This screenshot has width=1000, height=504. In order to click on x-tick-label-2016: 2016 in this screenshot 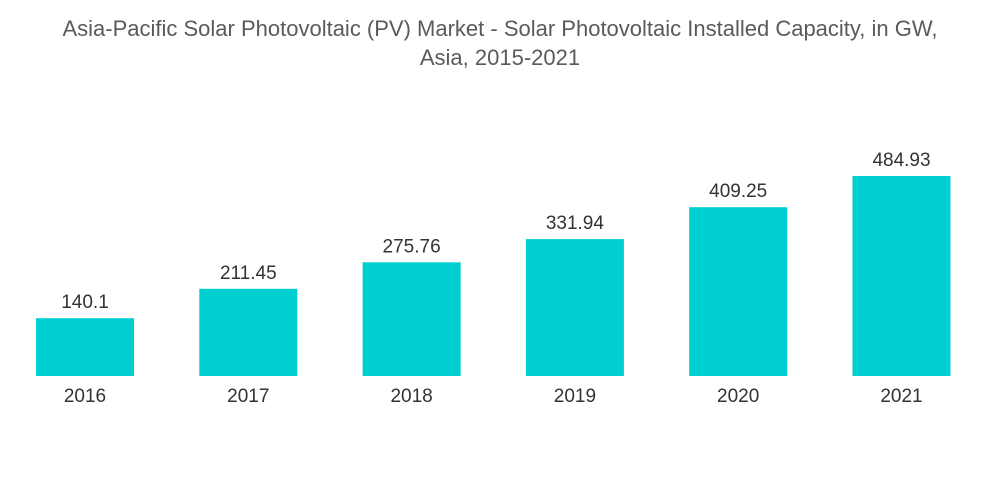, I will do `click(85, 396)`.